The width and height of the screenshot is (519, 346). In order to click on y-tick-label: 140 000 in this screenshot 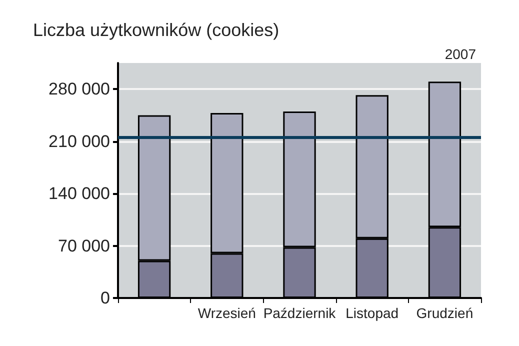, I will do `click(79, 194)`.